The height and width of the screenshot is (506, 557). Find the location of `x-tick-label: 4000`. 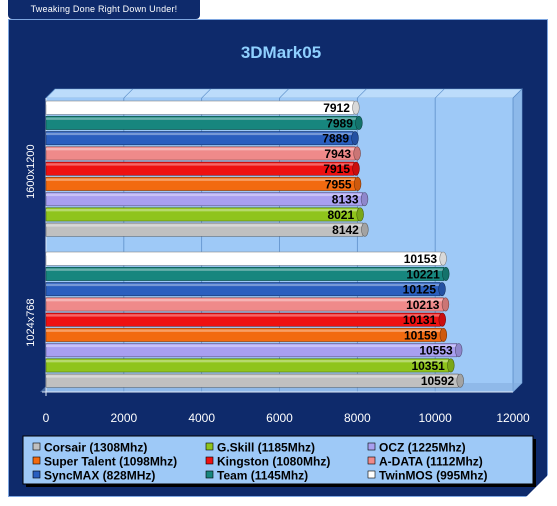

x-tick-label: 4000 is located at coordinates (201, 418).